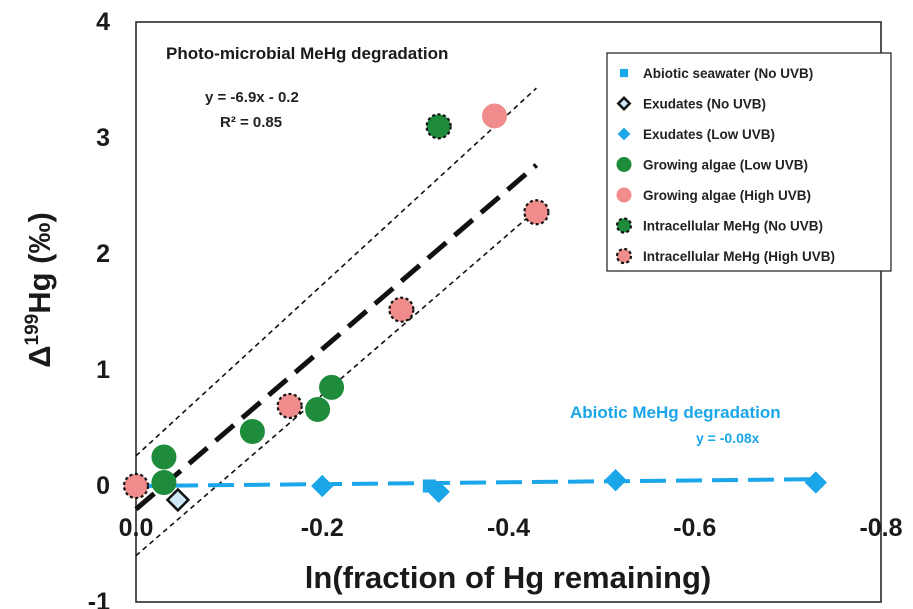 This screenshot has width=913, height=609. What do you see at coordinates (475, 482) in the screenshot?
I see `fit-line-abiotic` at bounding box center [475, 482].